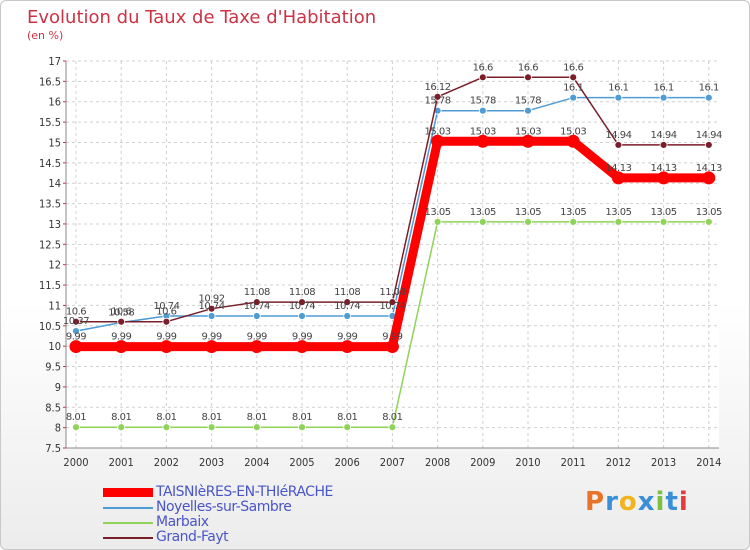  Describe the element at coordinates (53, 367) in the screenshot. I see `y-tick-label: 9.5` at that location.